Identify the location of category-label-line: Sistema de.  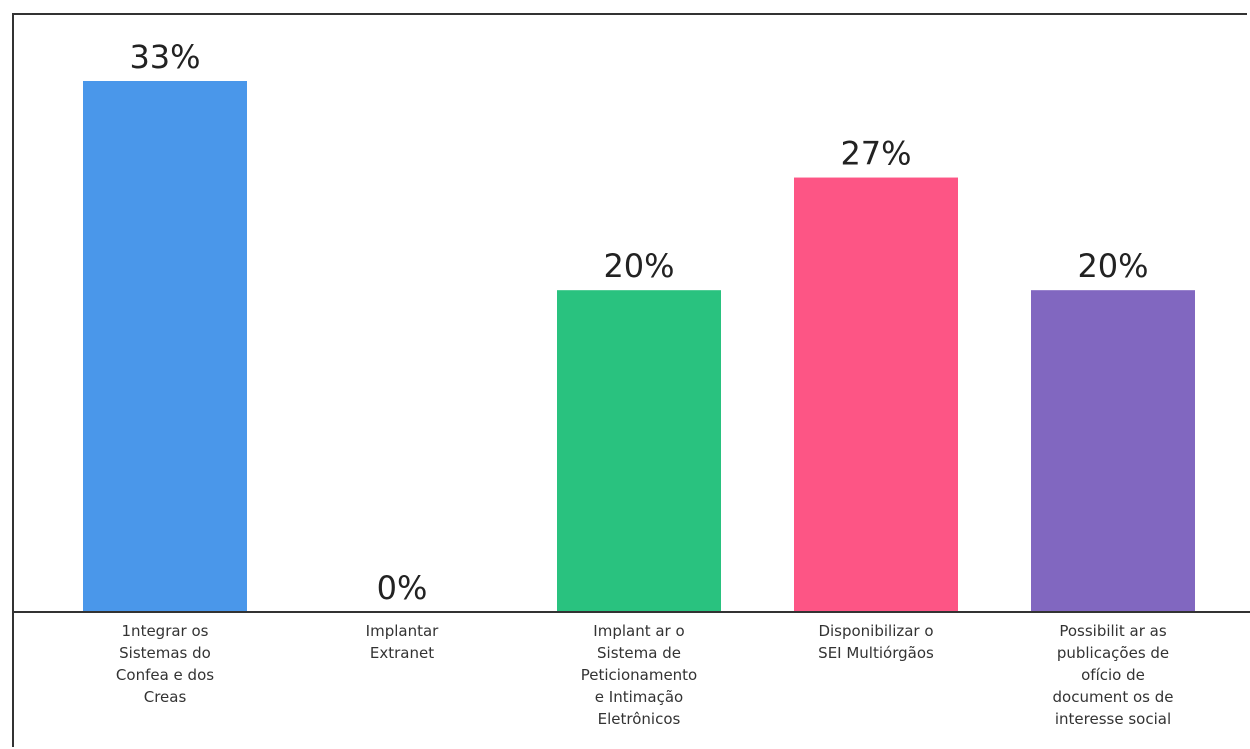
(639, 653).